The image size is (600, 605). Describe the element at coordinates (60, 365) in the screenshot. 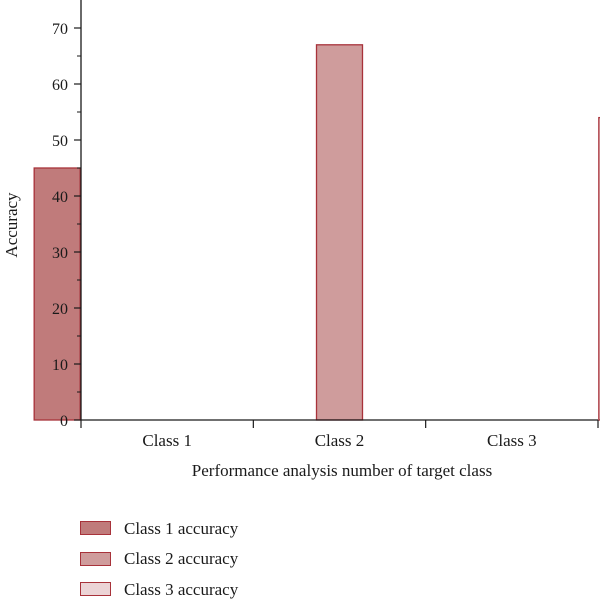

I see `y-tick-label: 10` at that location.